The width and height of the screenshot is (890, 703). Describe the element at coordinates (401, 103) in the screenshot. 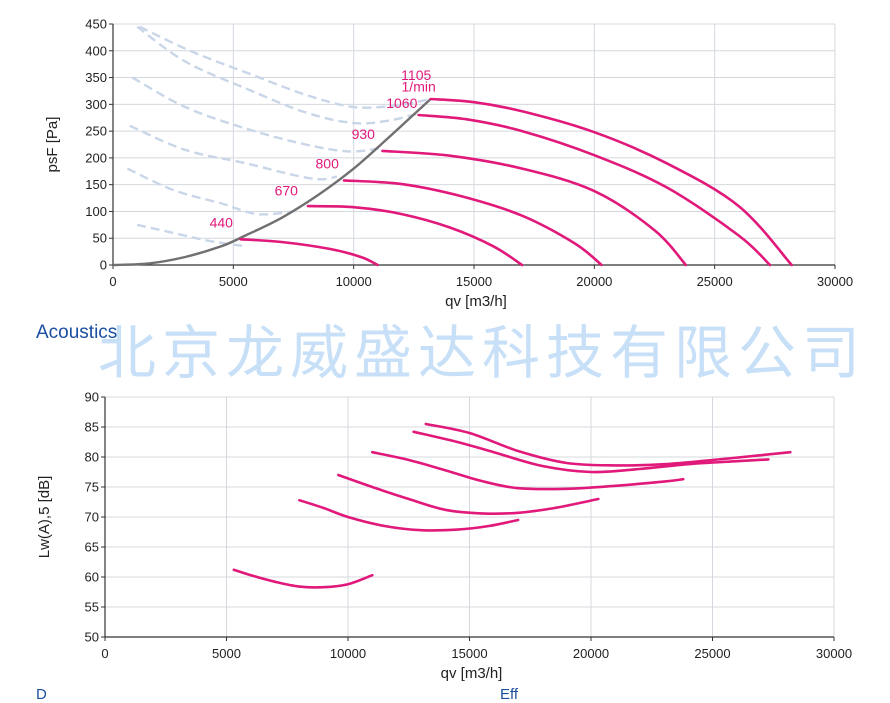

I see `speed-label: 1060` at that location.